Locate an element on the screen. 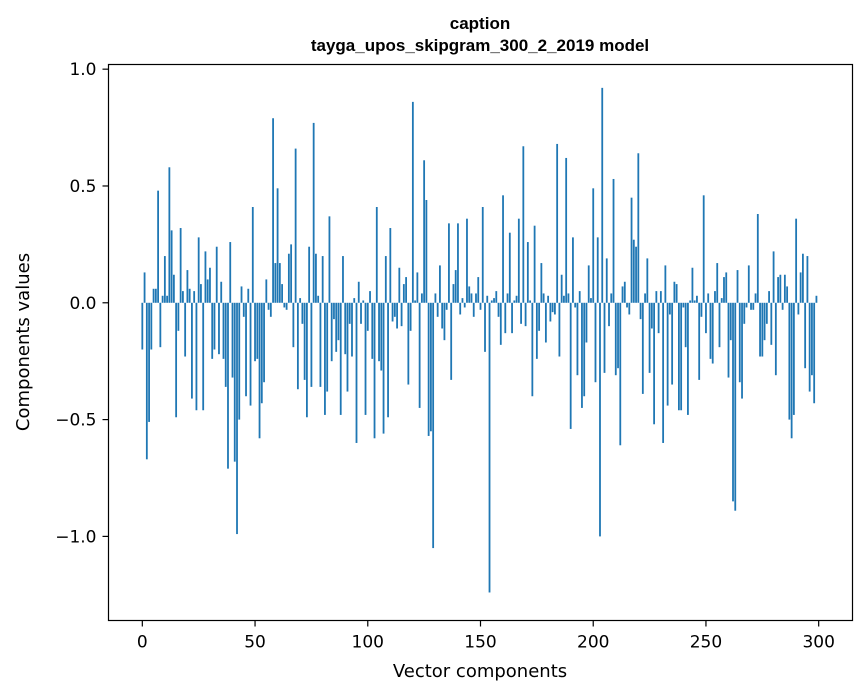 The height and width of the screenshot is (696, 867). x-axis-ticks: 0 50 100 150 200 250 300 is located at coordinates (486, 636).